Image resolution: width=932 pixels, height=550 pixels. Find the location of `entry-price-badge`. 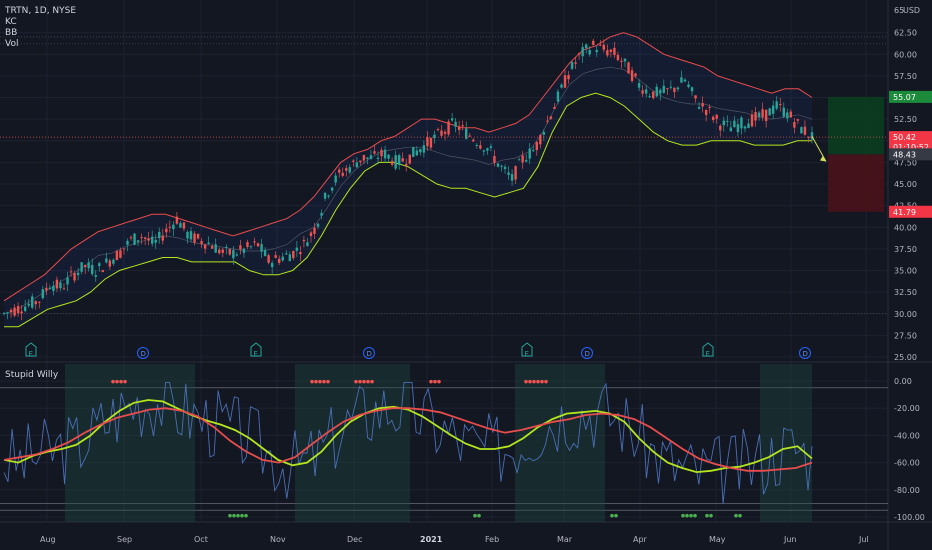

entry-price-badge is located at coordinates (910, 154).